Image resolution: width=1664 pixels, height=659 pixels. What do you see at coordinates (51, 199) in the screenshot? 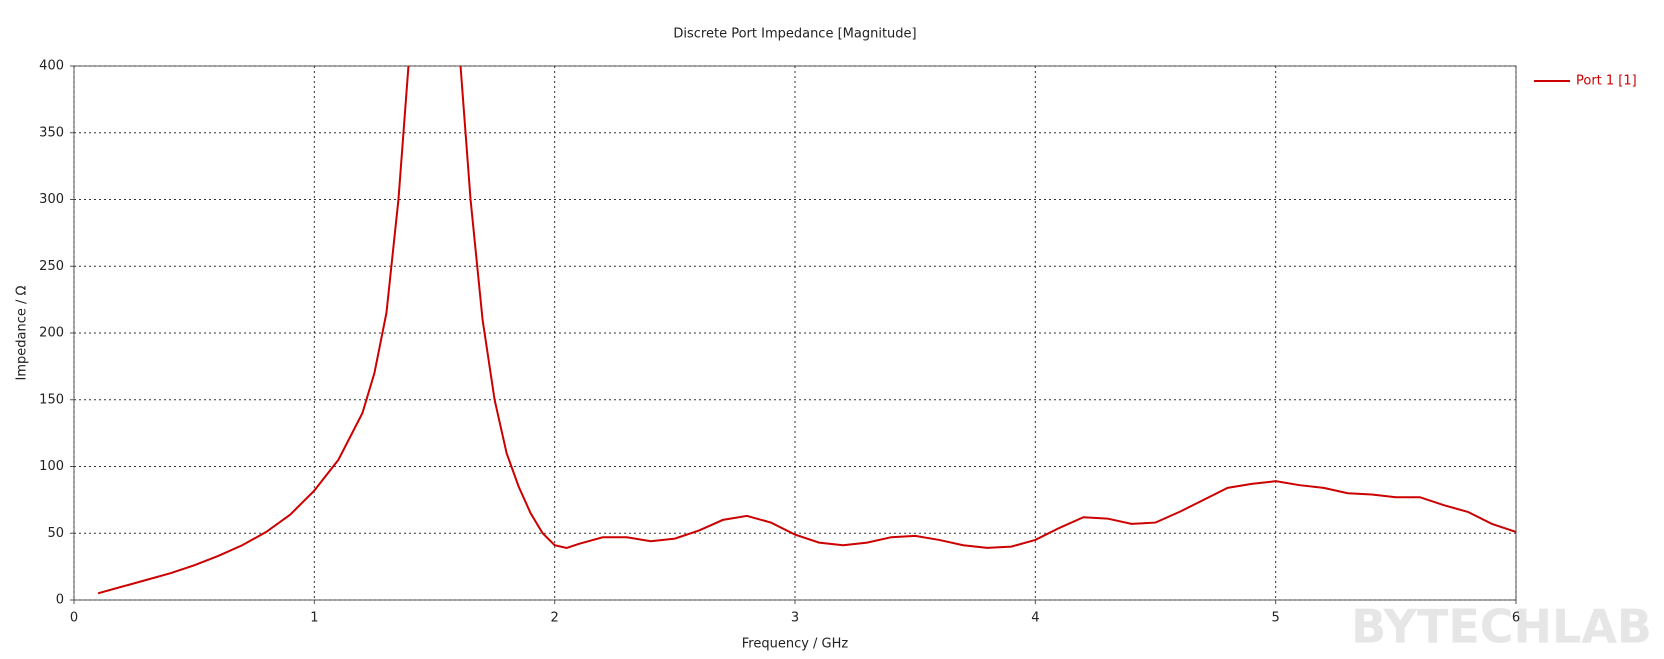
I see `y-tick-label: 300` at bounding box center [51, 199].